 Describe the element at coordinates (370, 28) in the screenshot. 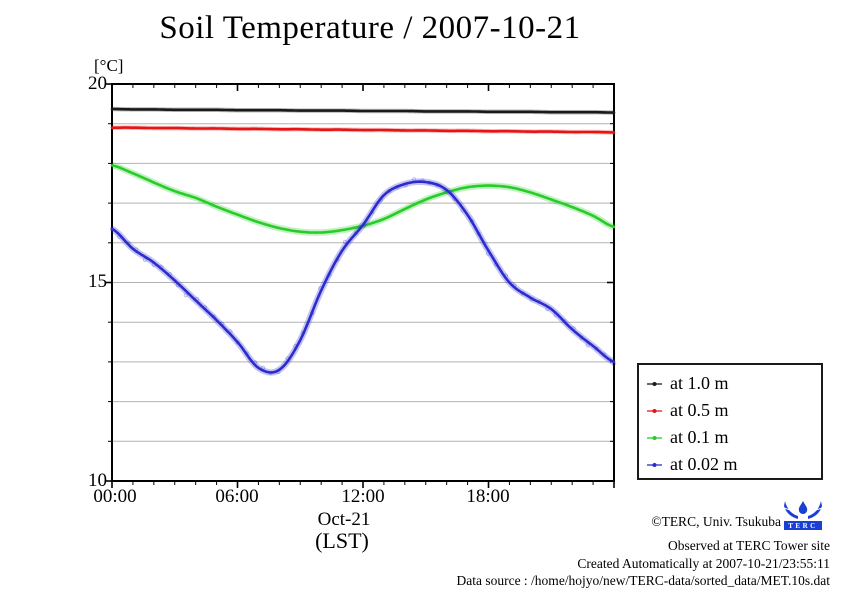

I see `chart-title: Soil Temperature / 2007-10-21` at that location.